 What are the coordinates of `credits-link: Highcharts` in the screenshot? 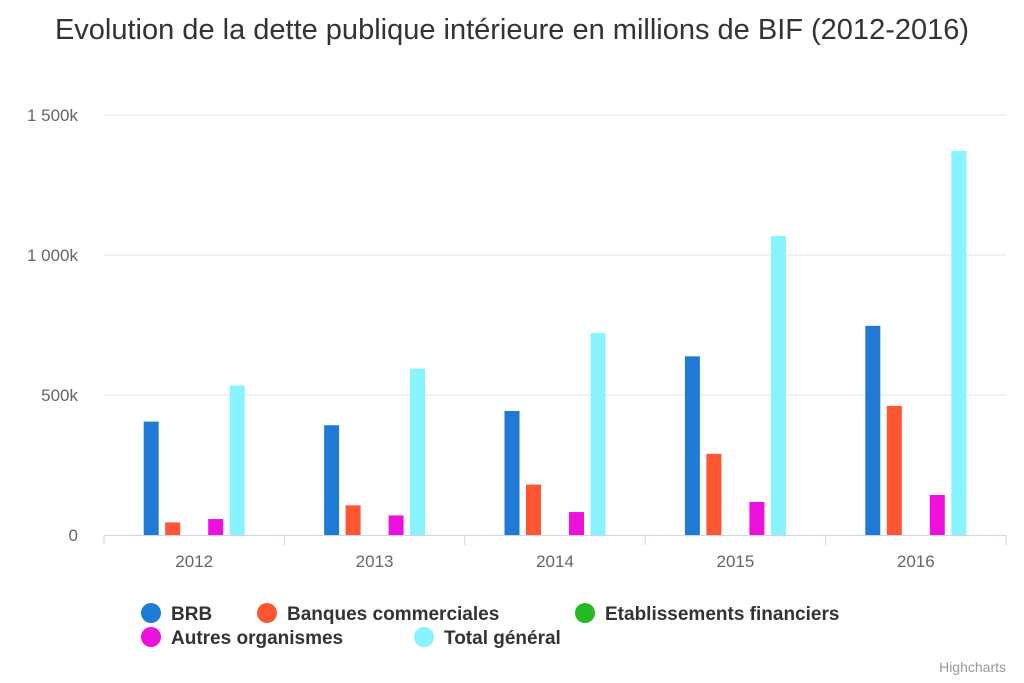 It's located at (972, 667).